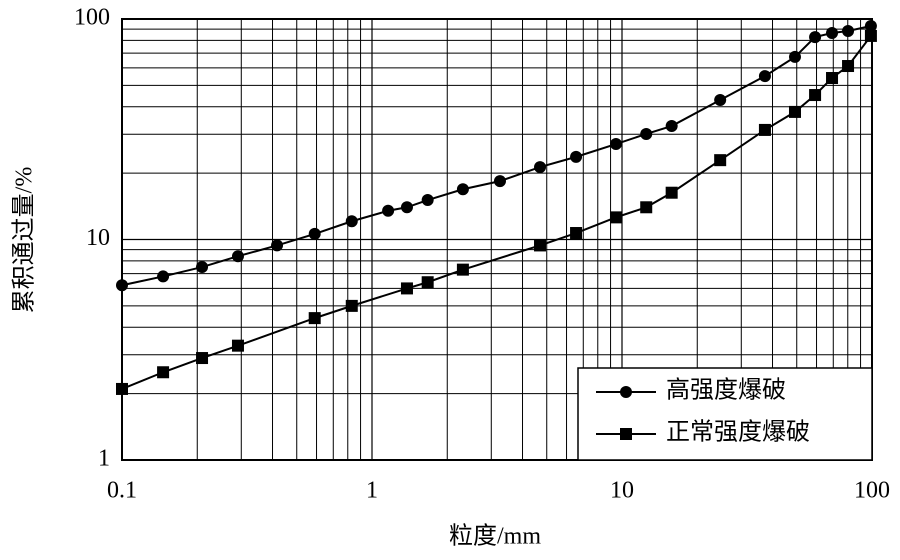  Describe the element at coordinates (372, 491) in the screenshot. I see `x-tick-label: 1` at that location.